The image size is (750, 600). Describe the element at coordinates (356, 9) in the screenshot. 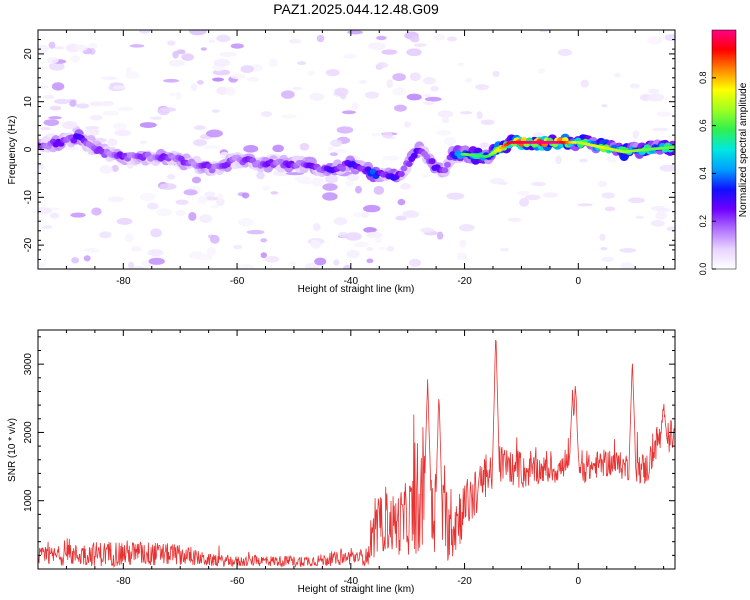

I see `chart-title: PAZ1.2025.044.12.48.G09` at that location.